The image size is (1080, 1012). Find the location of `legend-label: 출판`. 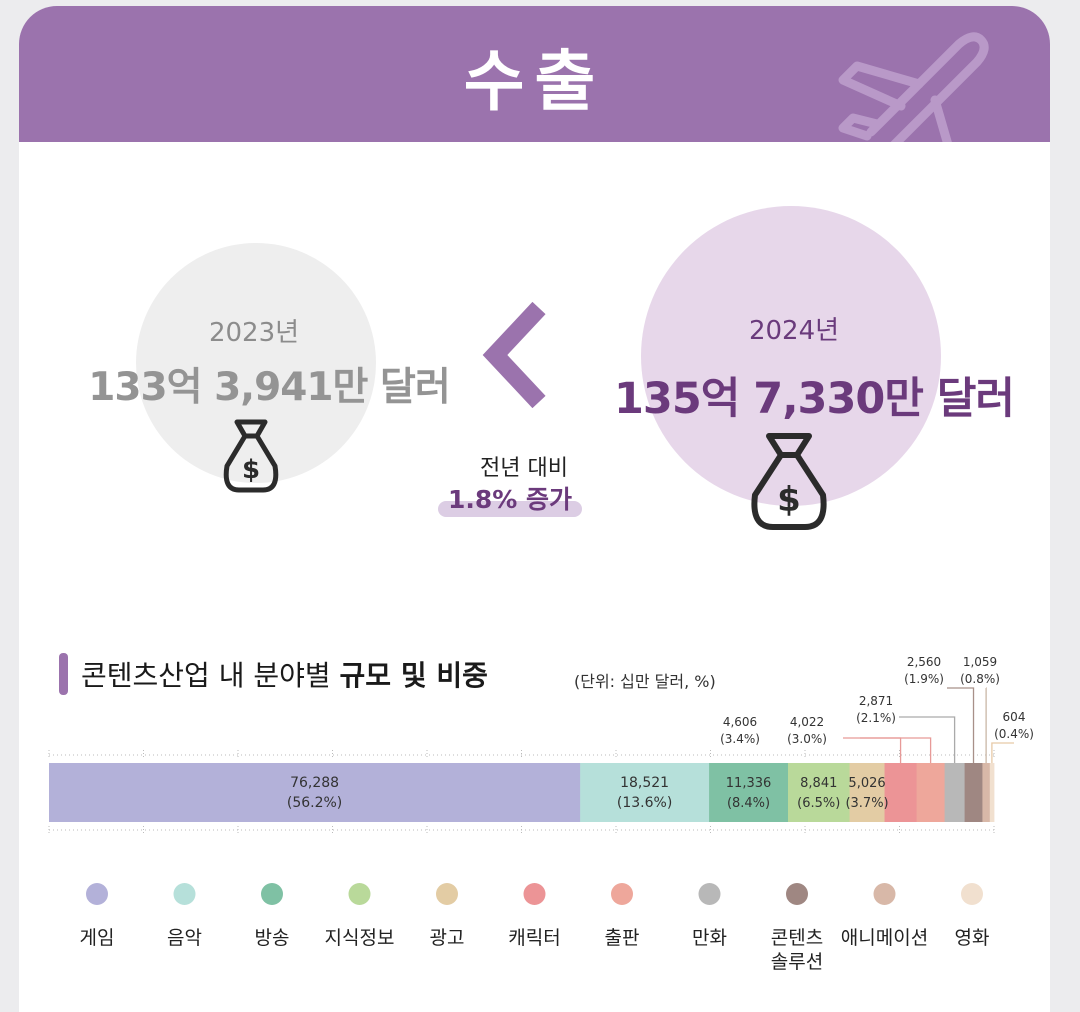

legend-label: 출판 is located at coordinates (622, 938).